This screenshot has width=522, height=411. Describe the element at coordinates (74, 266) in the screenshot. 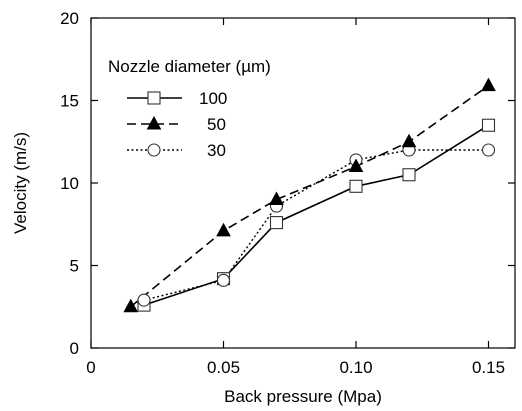

I see `y-tick-label: 5` at that location.